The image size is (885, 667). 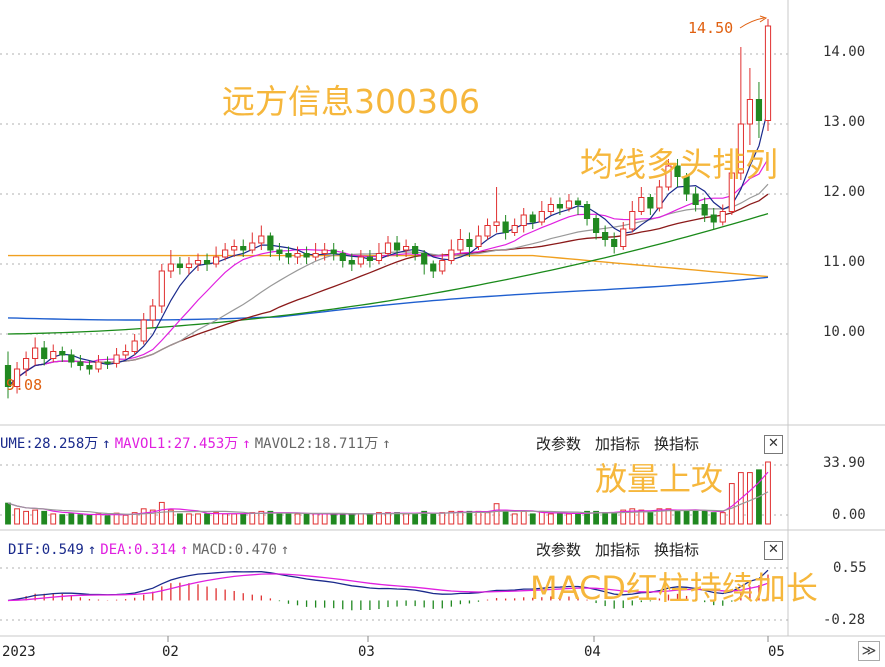 What do you see at coordinates (176, 444) in the screenshot?
I see `legend-entry: MAVOL1:27.453万` at bounding box center [176, 444].